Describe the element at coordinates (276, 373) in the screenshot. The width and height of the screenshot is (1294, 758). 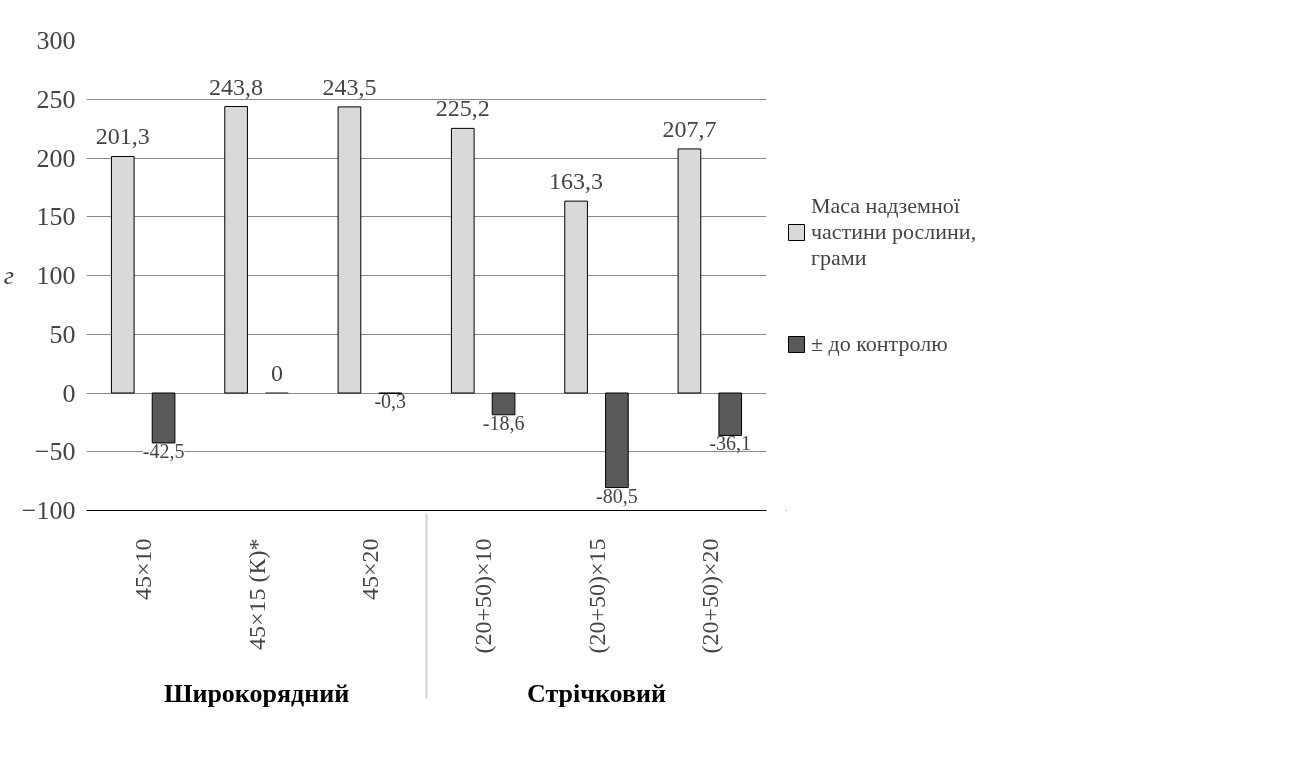
I see `data-label: 0` at that location.